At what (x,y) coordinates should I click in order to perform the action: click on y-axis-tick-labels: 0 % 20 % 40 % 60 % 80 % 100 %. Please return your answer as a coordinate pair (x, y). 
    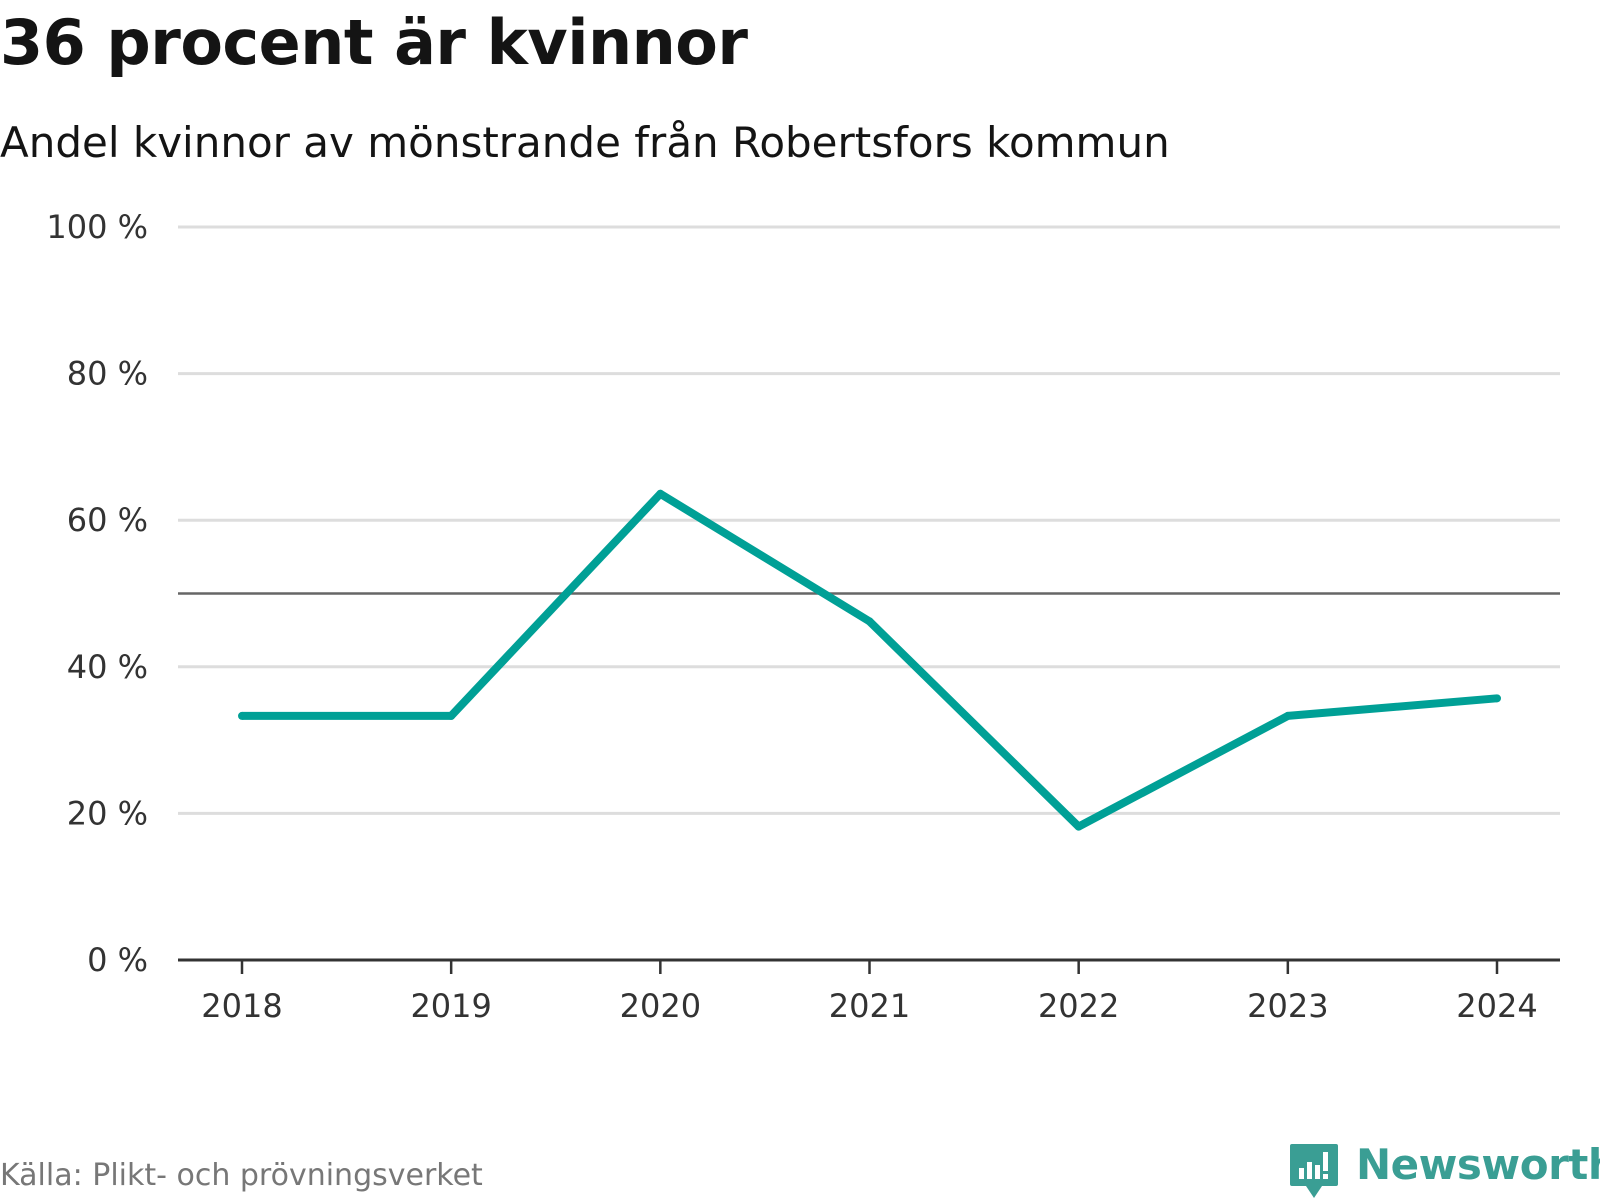
    Looking at the image, I should click on (97, 593).